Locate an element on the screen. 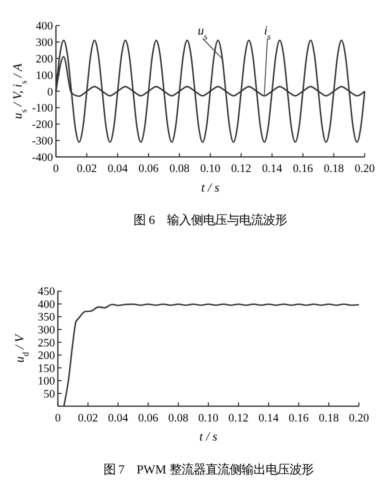 Image resolution: width=388 pixels, height=500 pixels. y-tick-label: -200 is located at coordinates (43, 125).